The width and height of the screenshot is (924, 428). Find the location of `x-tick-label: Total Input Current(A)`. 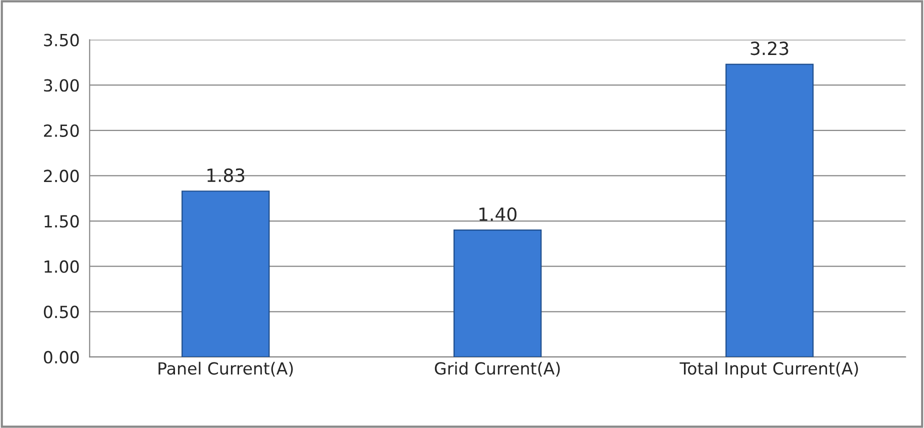

x-tick-label: Total Input Current(A) is located at coordinates (769, 370).